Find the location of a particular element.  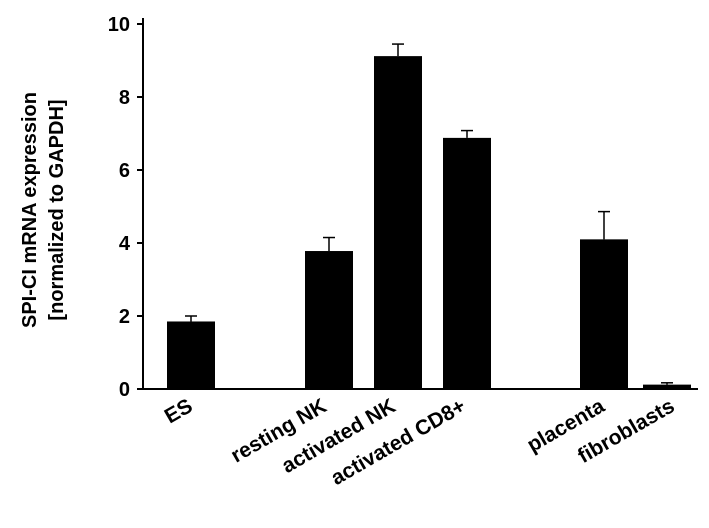

y-tick-label: 8 is located at coordinates (124, 98).